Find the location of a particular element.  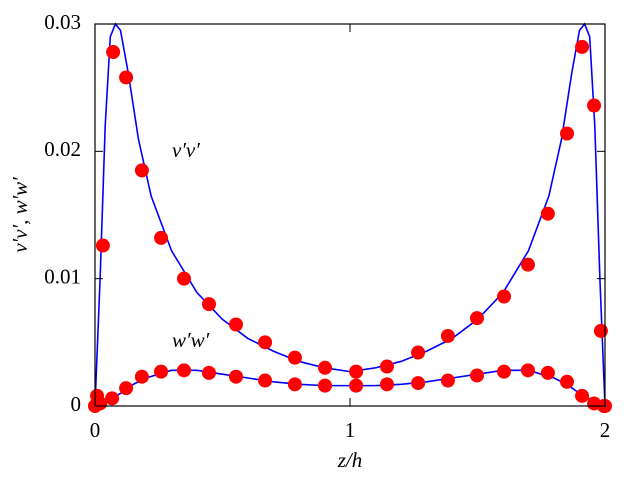

y-tick-label: 0 is located at coordinates (76, 404).